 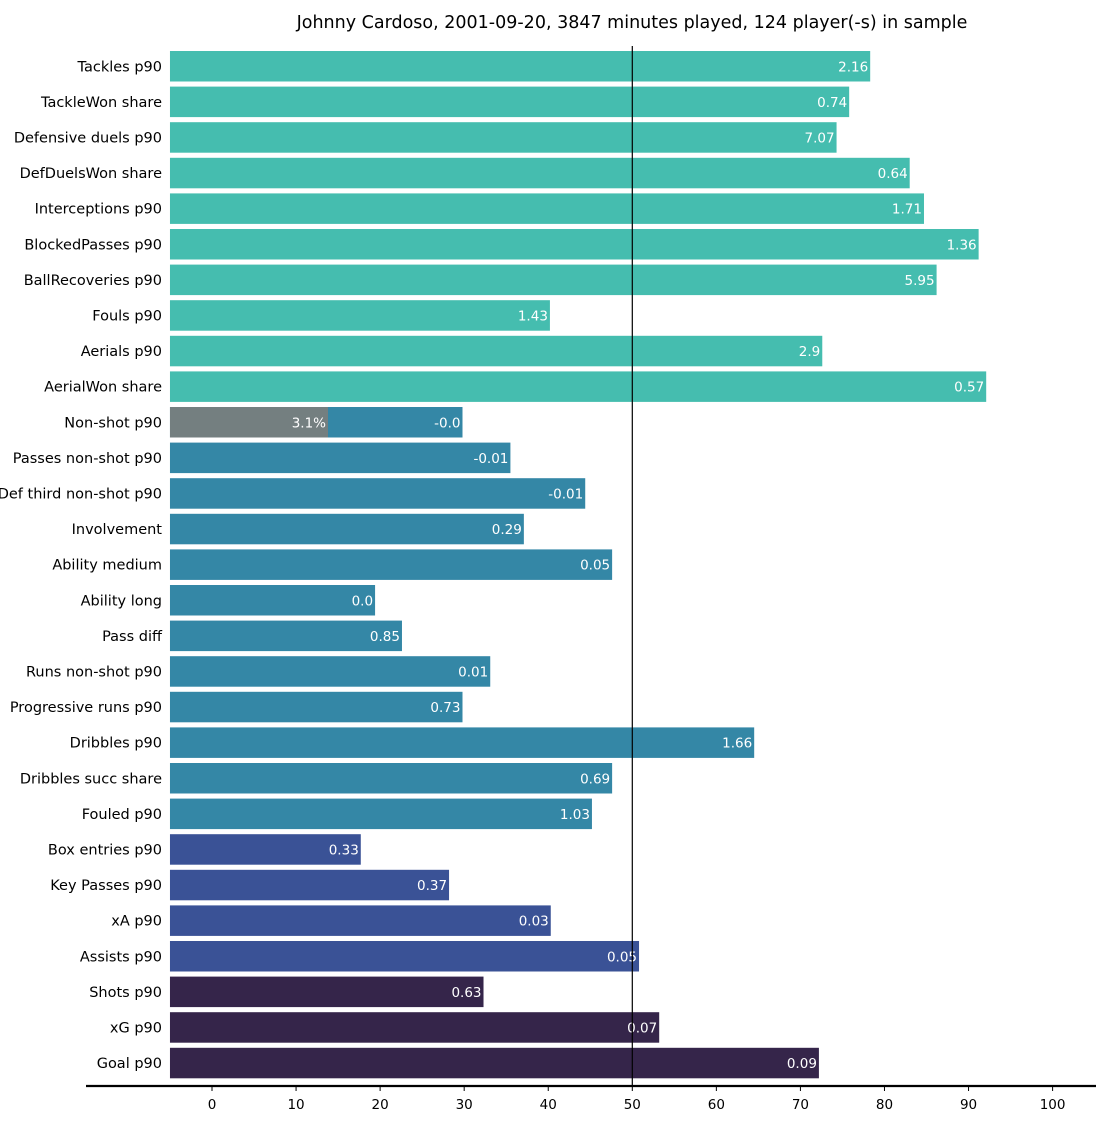 What do you see at coordinates (853, 67) in the screenshot?
I see `value-label: 2.16` at bounding box center [853, 67].